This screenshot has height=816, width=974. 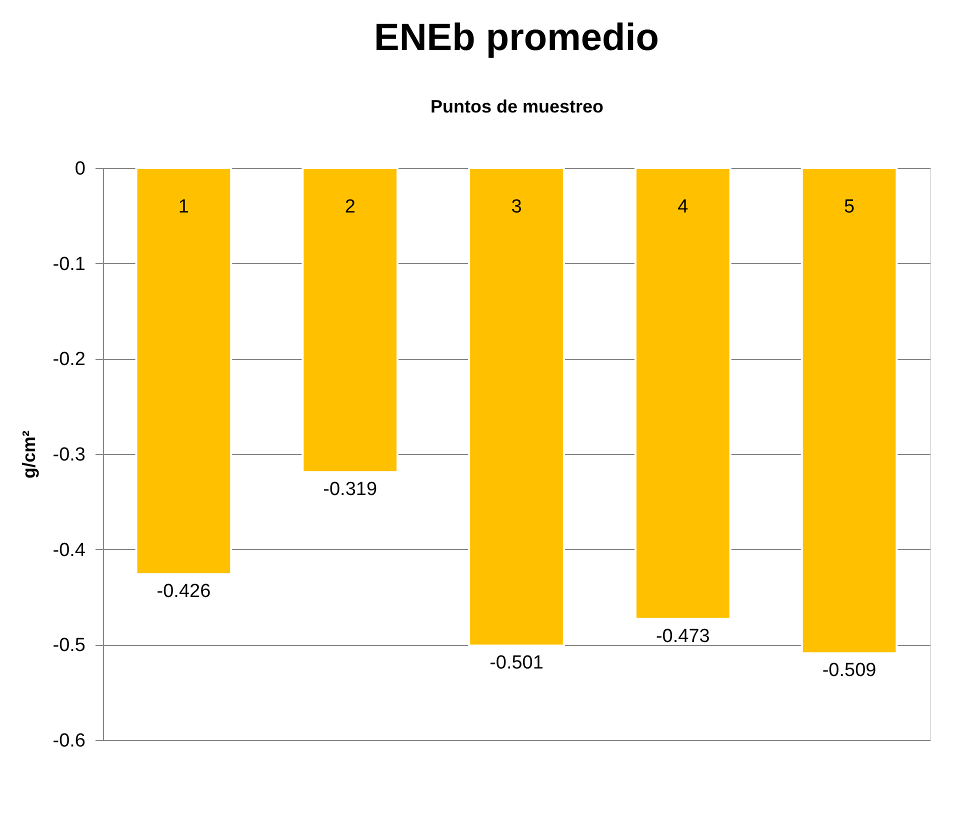 What do you see at coordinates (517, 106) in the screenshot?
I see `x-axis-title: Puntos de muestreo` at bounding box center [517, 106].